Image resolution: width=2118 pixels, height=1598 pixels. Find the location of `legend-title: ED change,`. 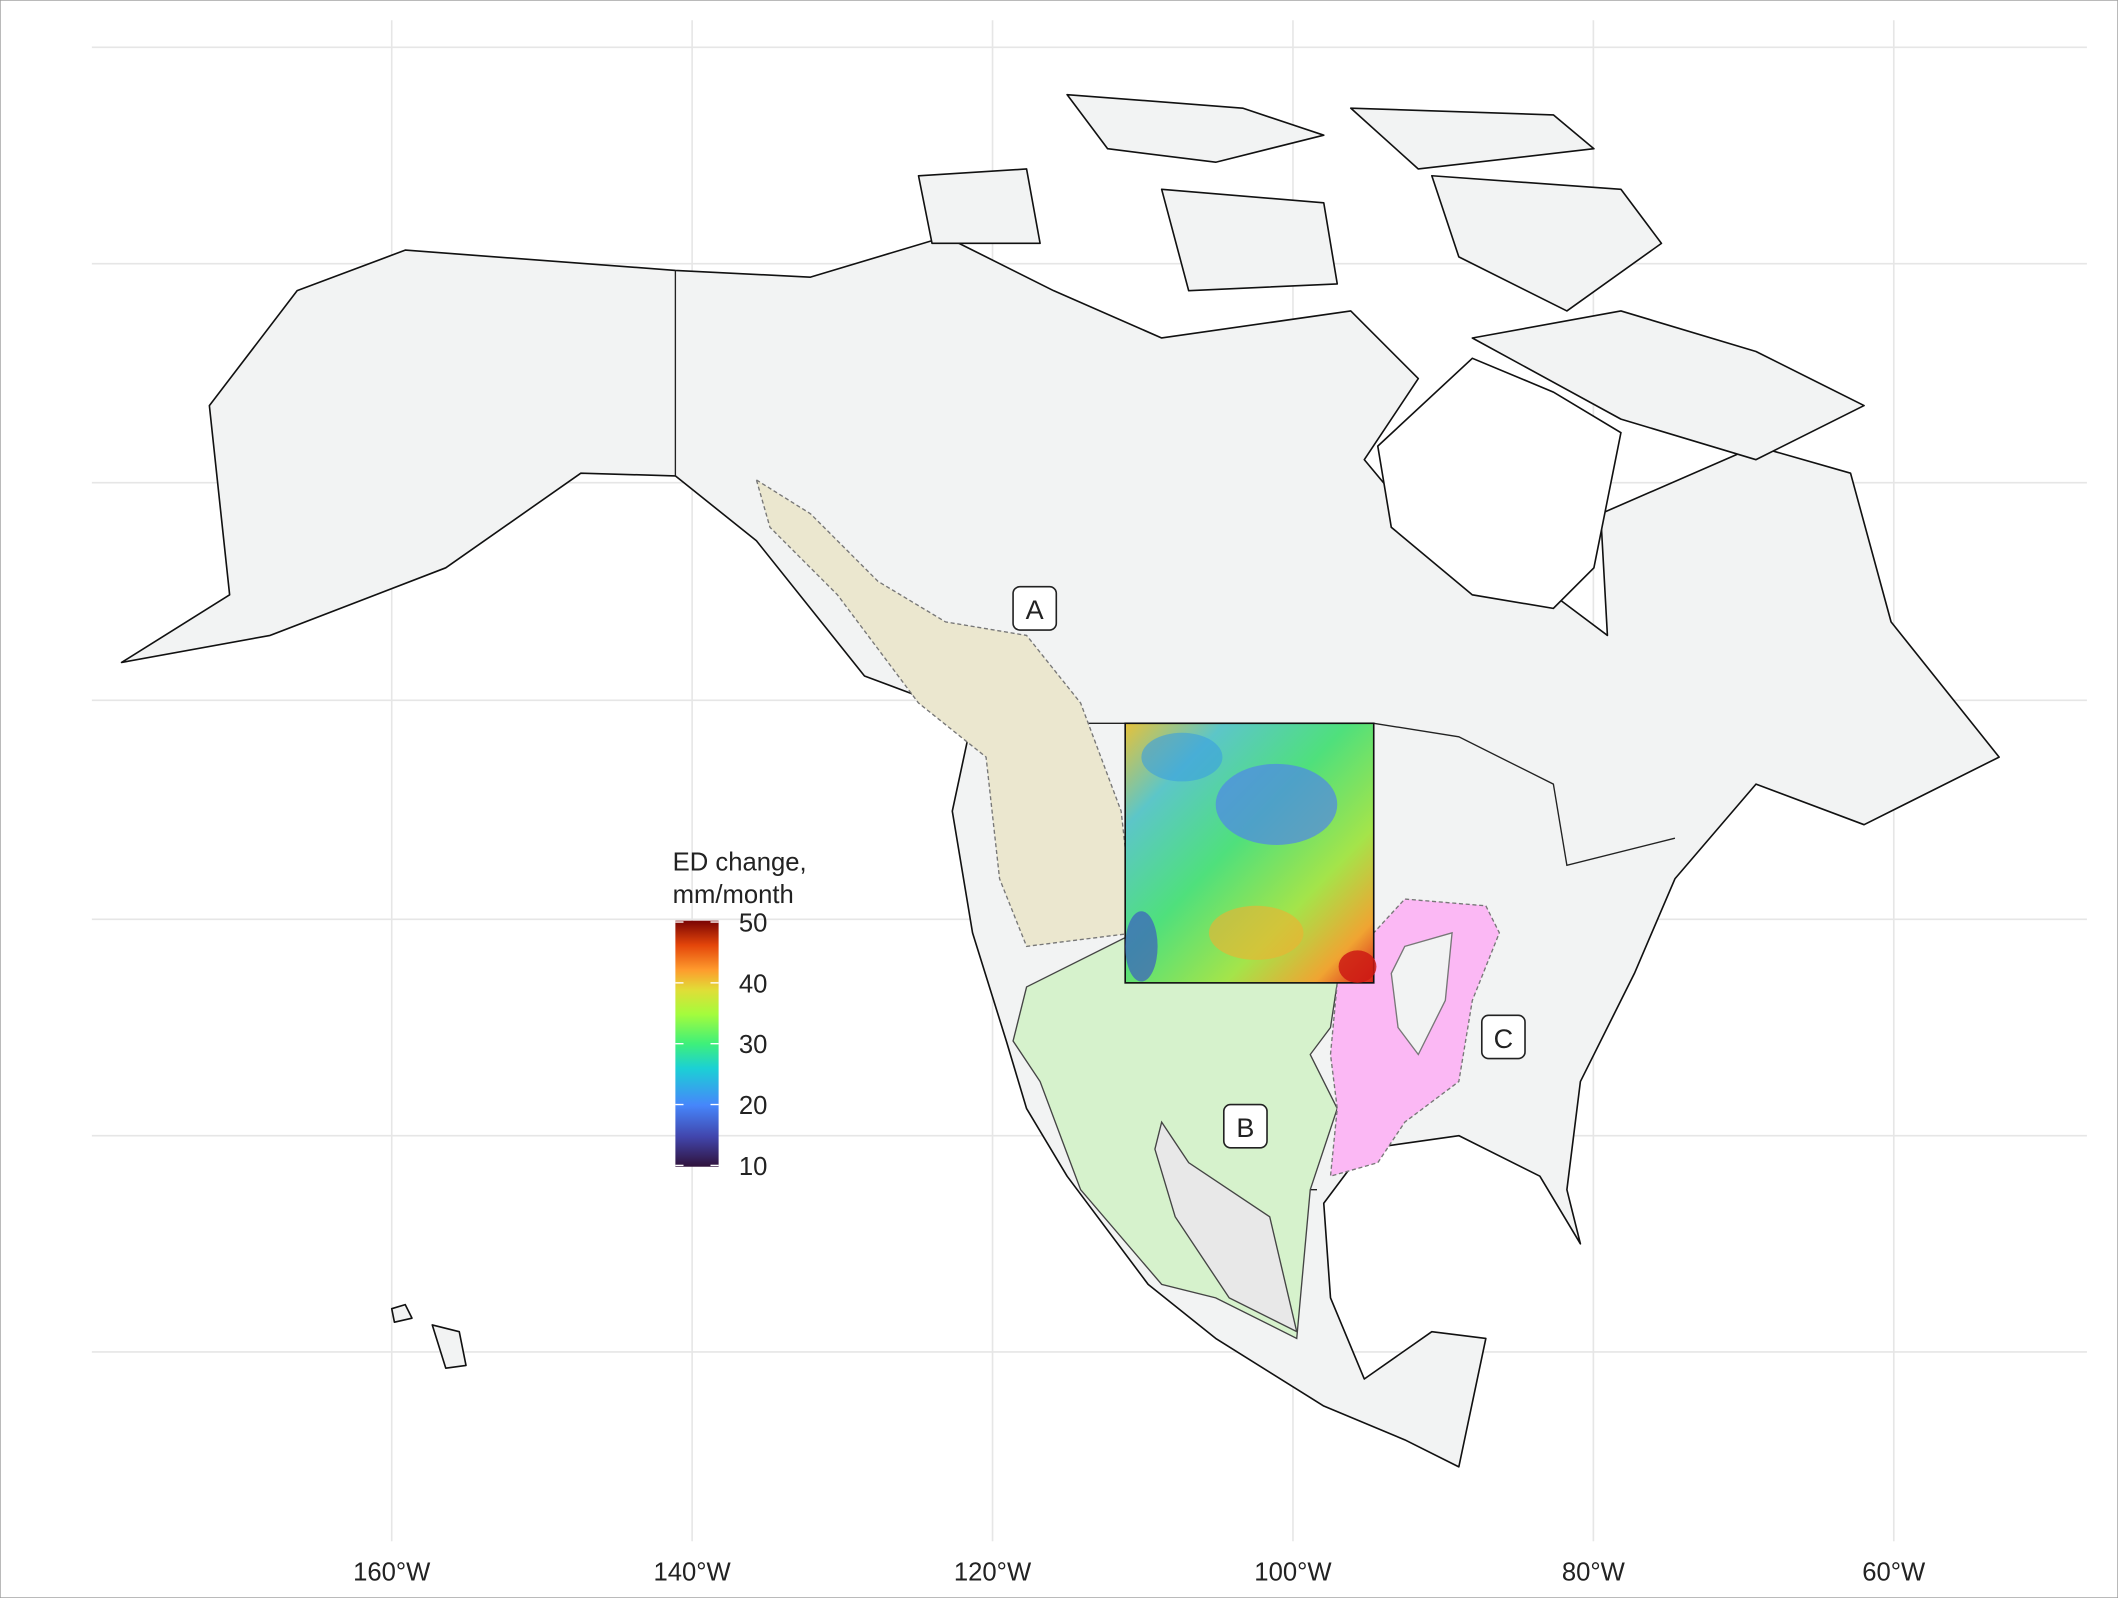

legend-title: ED change, is located at coordinates (740, 863).